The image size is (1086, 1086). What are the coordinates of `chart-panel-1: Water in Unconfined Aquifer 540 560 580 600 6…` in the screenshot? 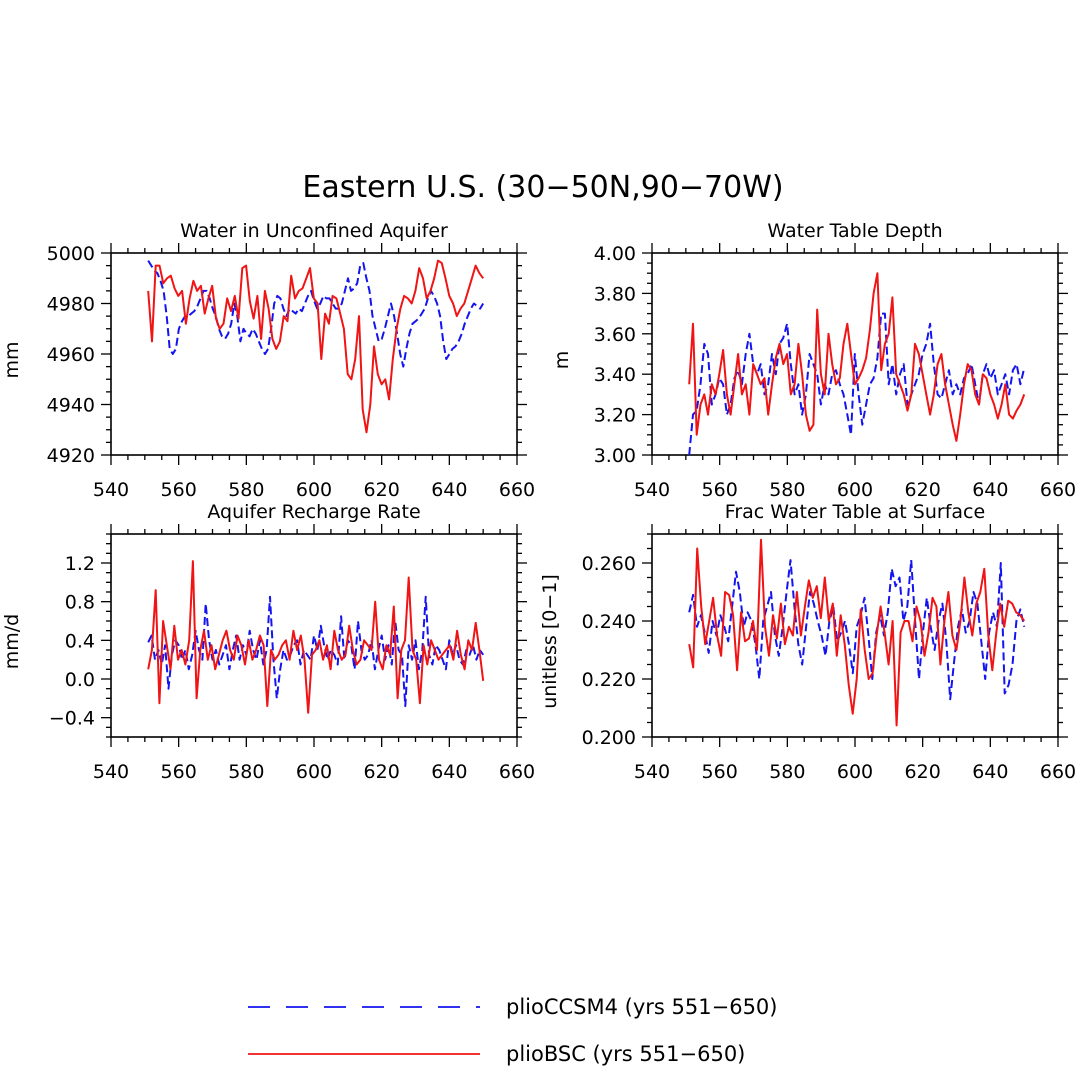 It's located at (268, 360).